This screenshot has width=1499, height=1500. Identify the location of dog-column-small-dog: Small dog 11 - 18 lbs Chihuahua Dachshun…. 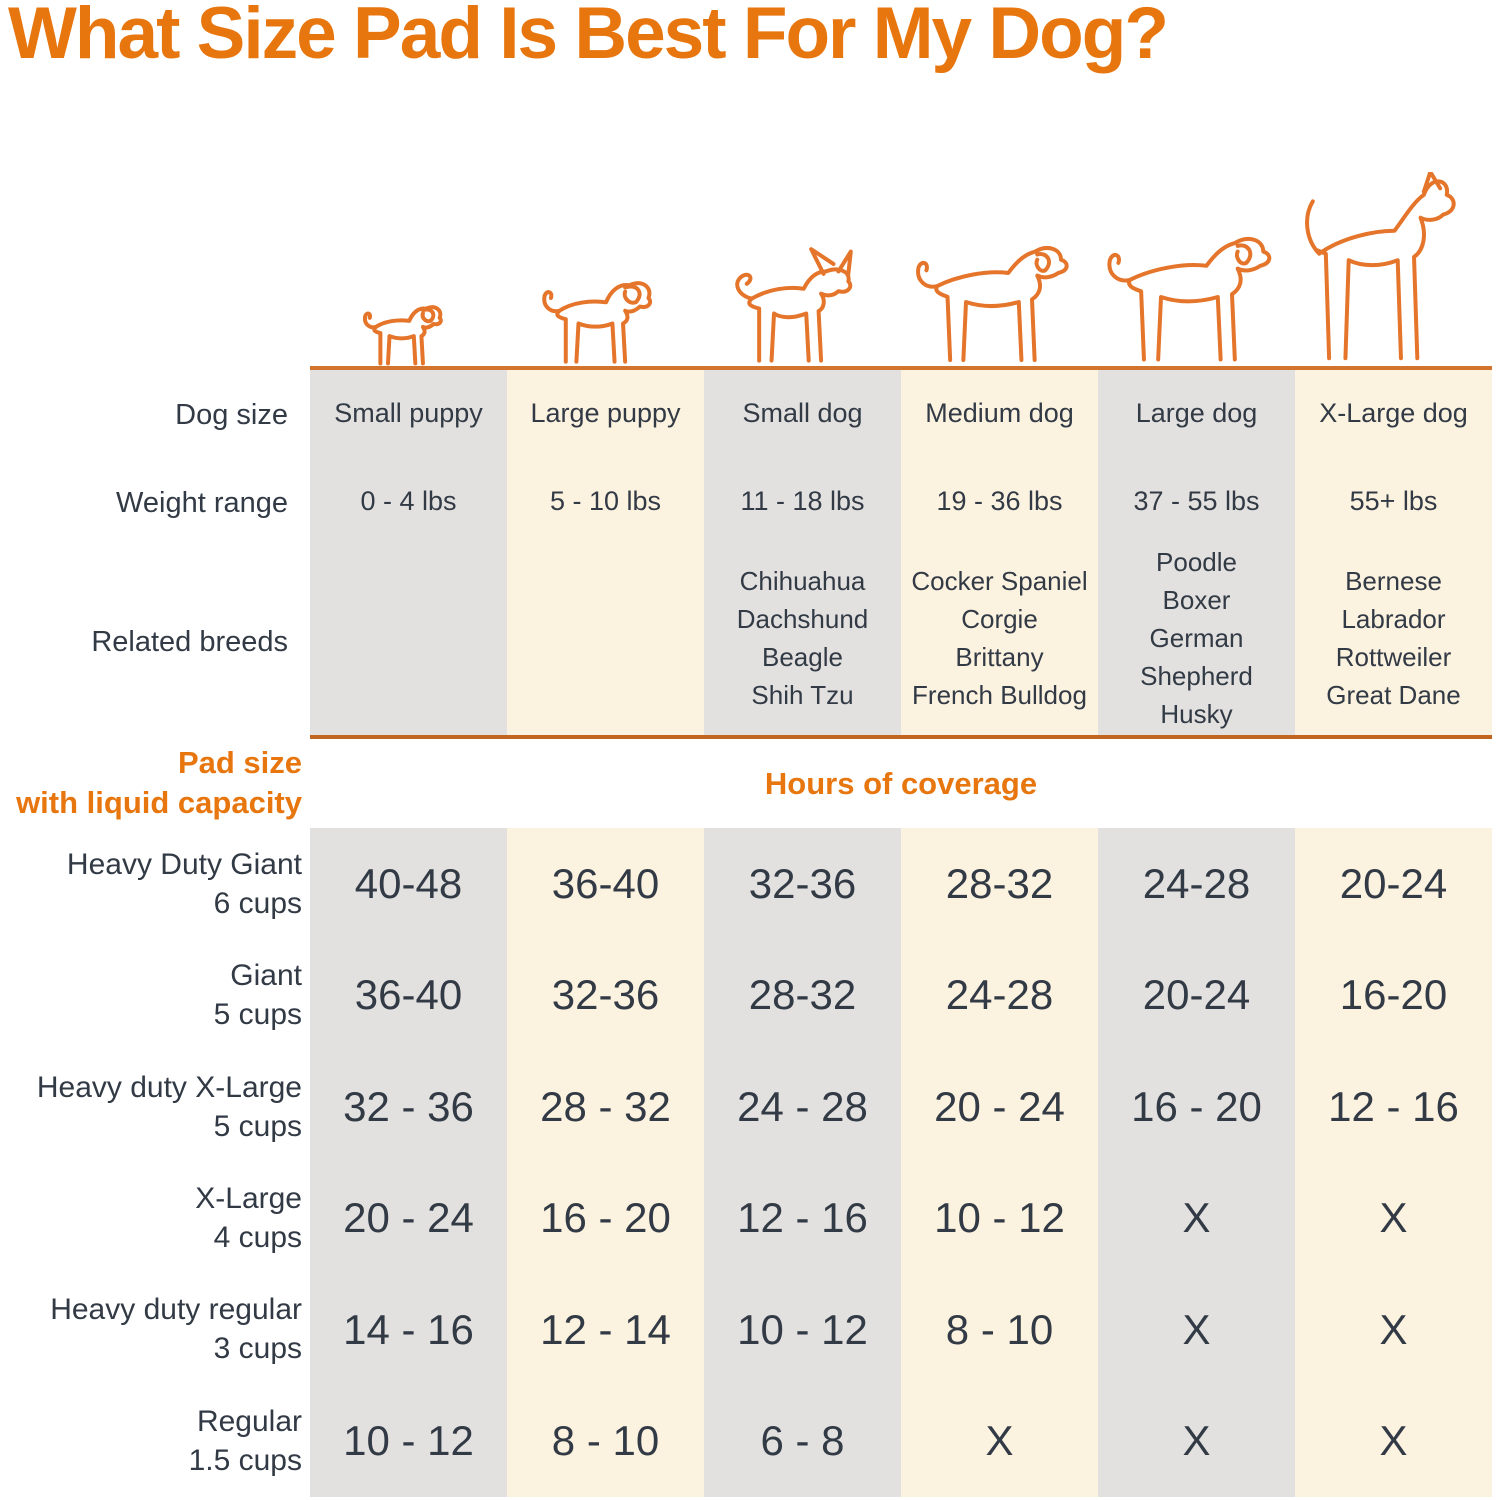
(802, 552).